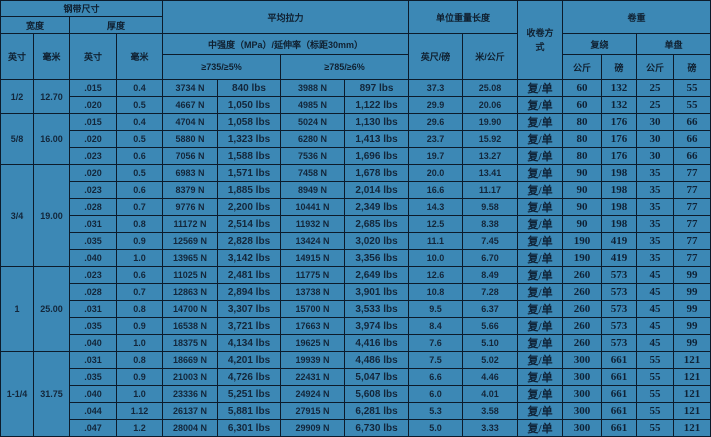 This screenshot has height=437, width=711. Describe the element at coordinates (116, 25) in the screenshot. I see `thickness-header: 厚度` at that location.